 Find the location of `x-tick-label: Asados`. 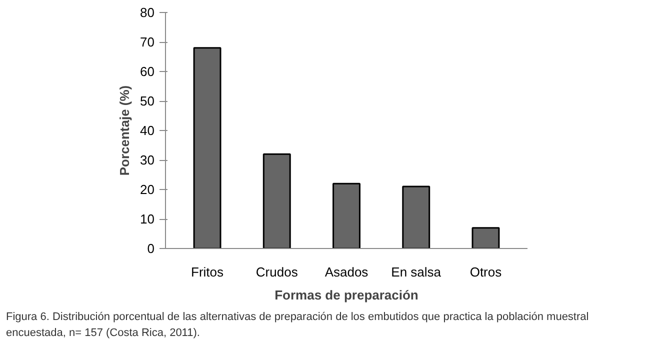

x-tick-label: Asados is located at coordinates (346, 272).